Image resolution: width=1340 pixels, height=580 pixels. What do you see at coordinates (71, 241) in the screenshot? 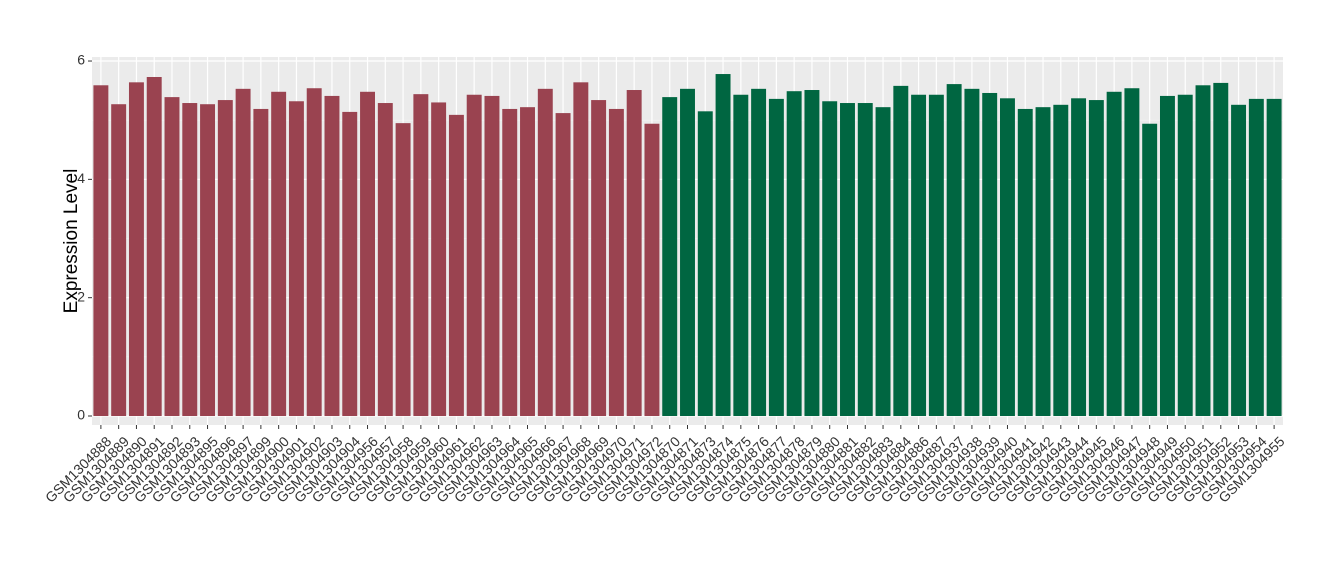
I see `y-axis-title: Expression Level` at bounding box center [71, 241].